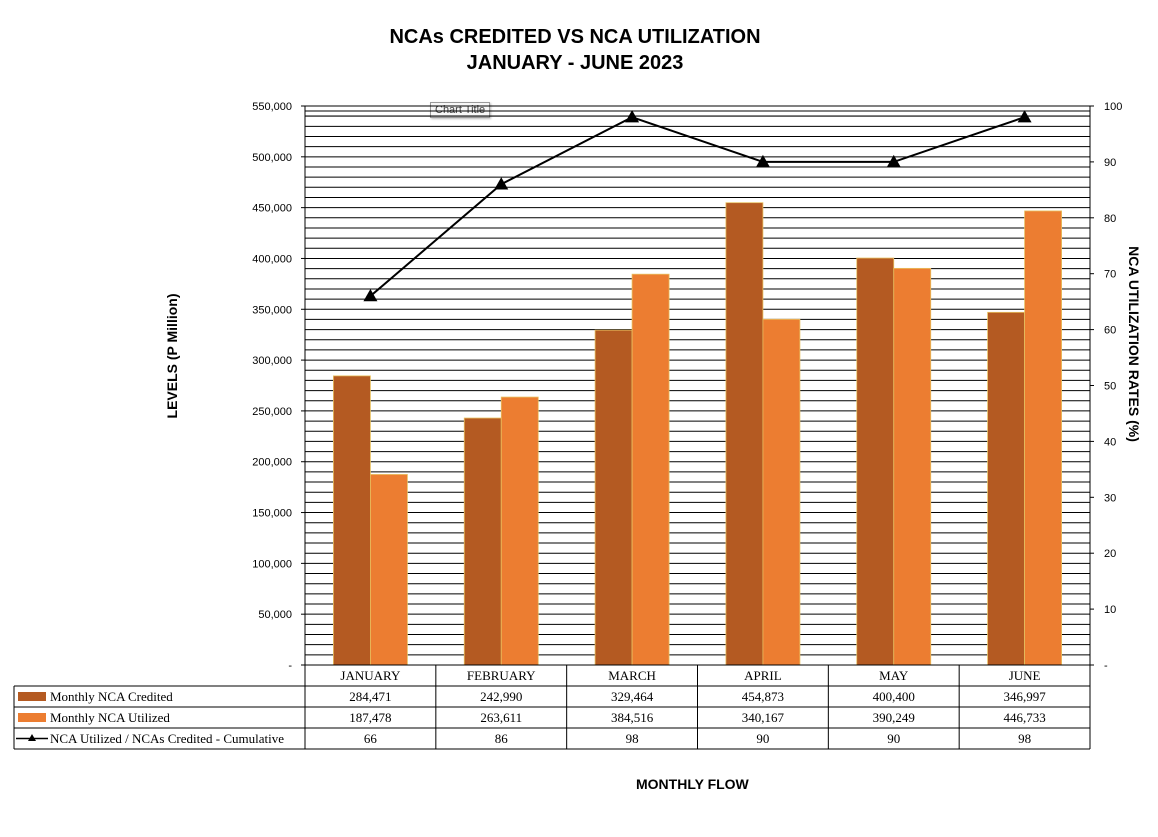  What do you see at coordinates (697, 206) in the screenshot?
I see `utilization-rate-line` at bounding box center [697, 206].